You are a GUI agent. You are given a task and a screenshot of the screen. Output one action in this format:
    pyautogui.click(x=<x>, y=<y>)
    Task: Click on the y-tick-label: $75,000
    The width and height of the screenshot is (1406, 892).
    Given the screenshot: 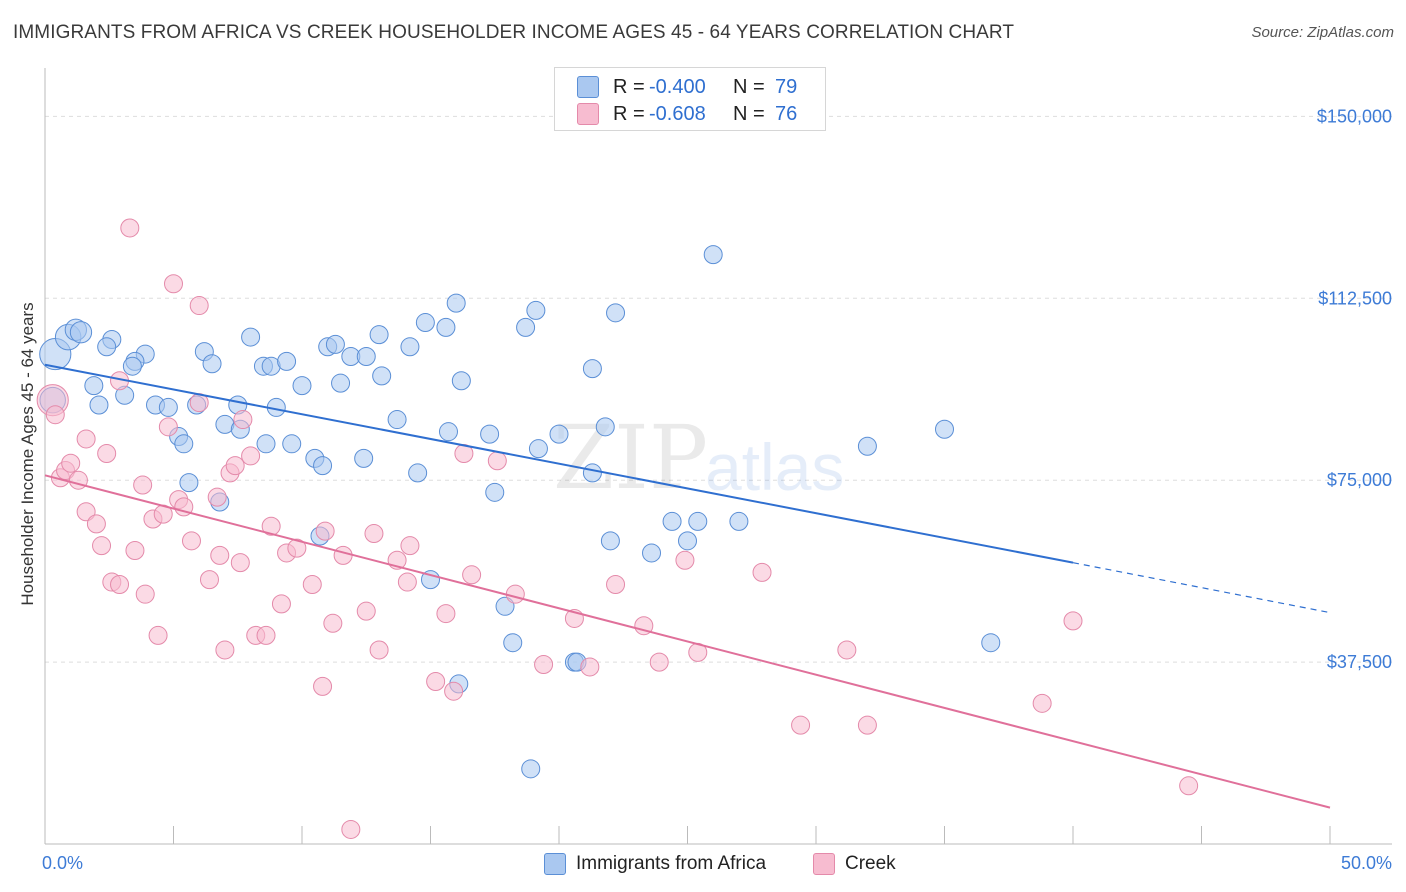 What is the action you would take?
    pyautogui.click(x=1359, y=480)
    